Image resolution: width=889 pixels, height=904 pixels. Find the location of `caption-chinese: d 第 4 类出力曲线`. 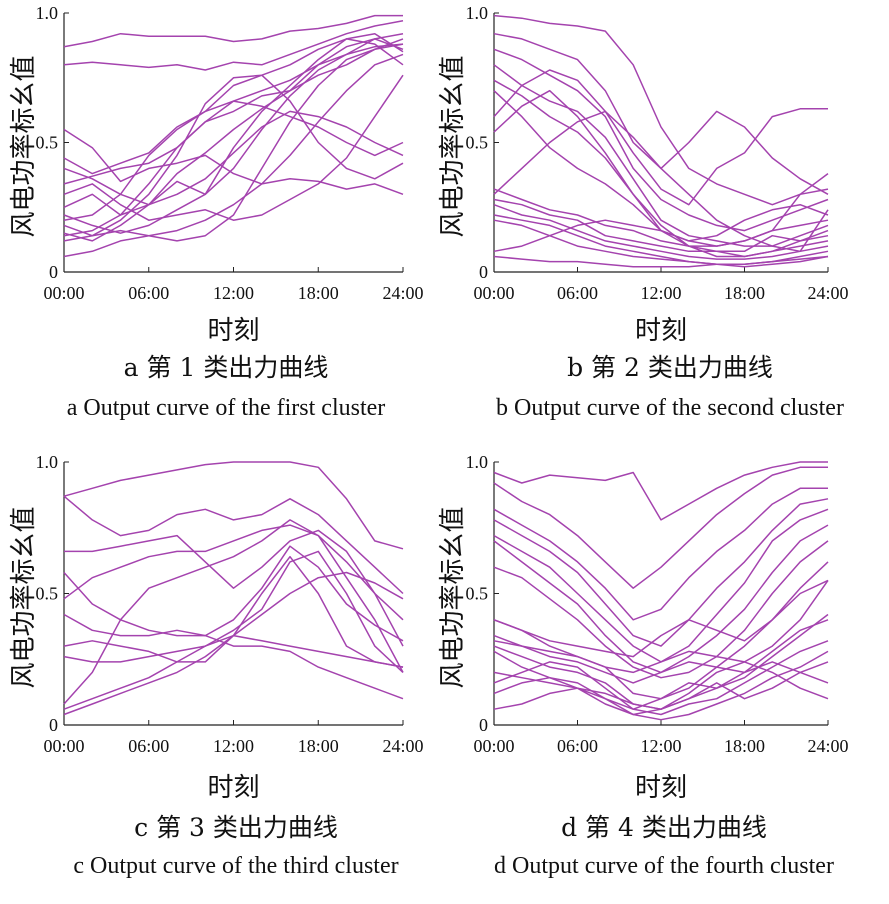

caption-chinese: d 第 4 类出力曲线 is located at coordinates (664, 827).